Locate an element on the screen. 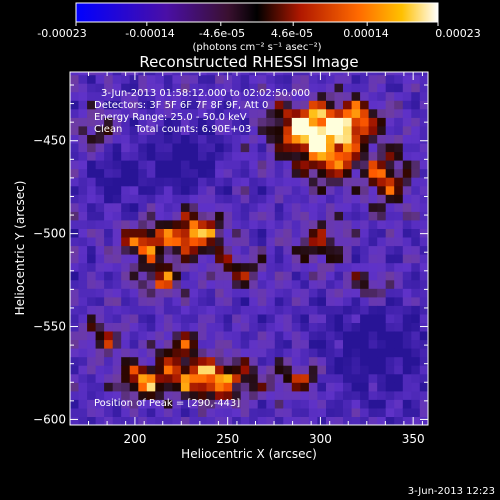  peak-position-annotation: Position of Peak = [290,-443] is located at coordinates (167, 403).